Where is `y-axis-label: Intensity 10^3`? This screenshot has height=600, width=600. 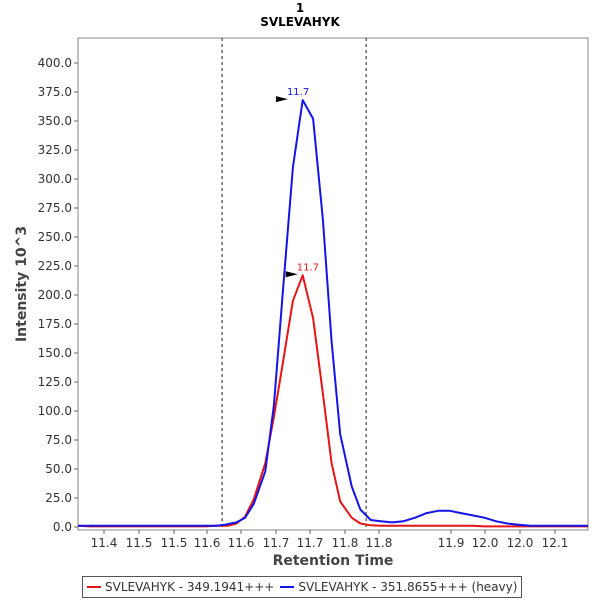 y-axis-label: Intensity 10^3 is located at coordinates (22, 284).